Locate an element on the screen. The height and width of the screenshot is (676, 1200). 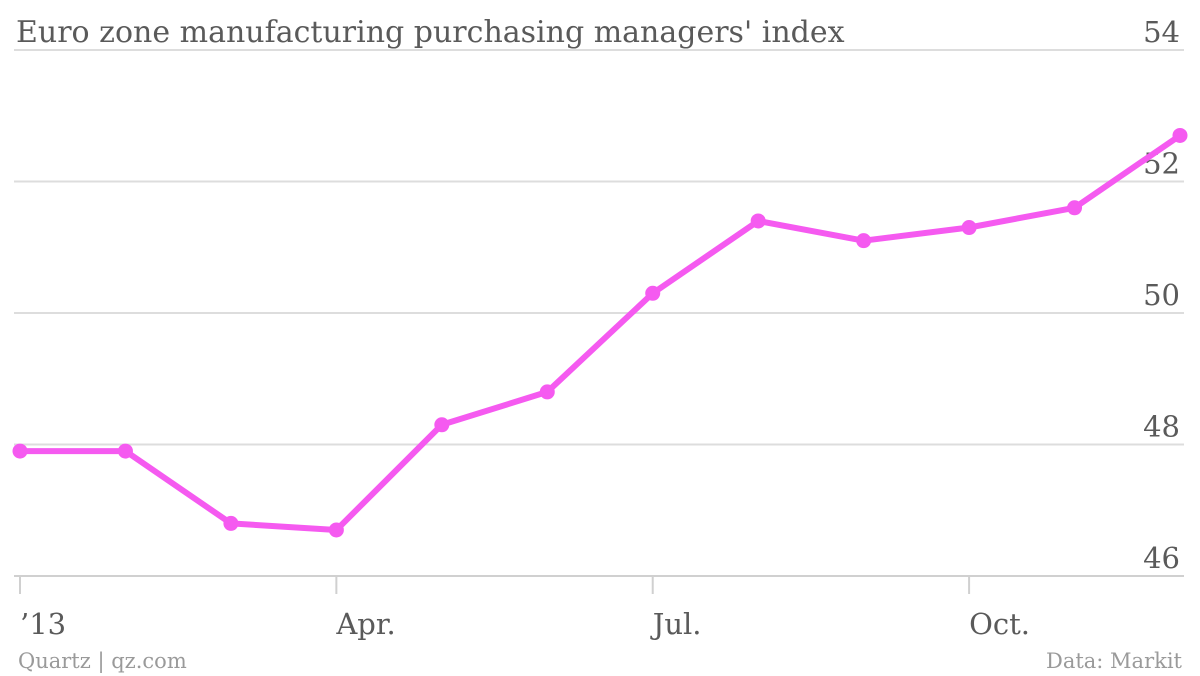
y-tick-labels: 46 48 50 52 54 is located at coordinates (1161, 295).